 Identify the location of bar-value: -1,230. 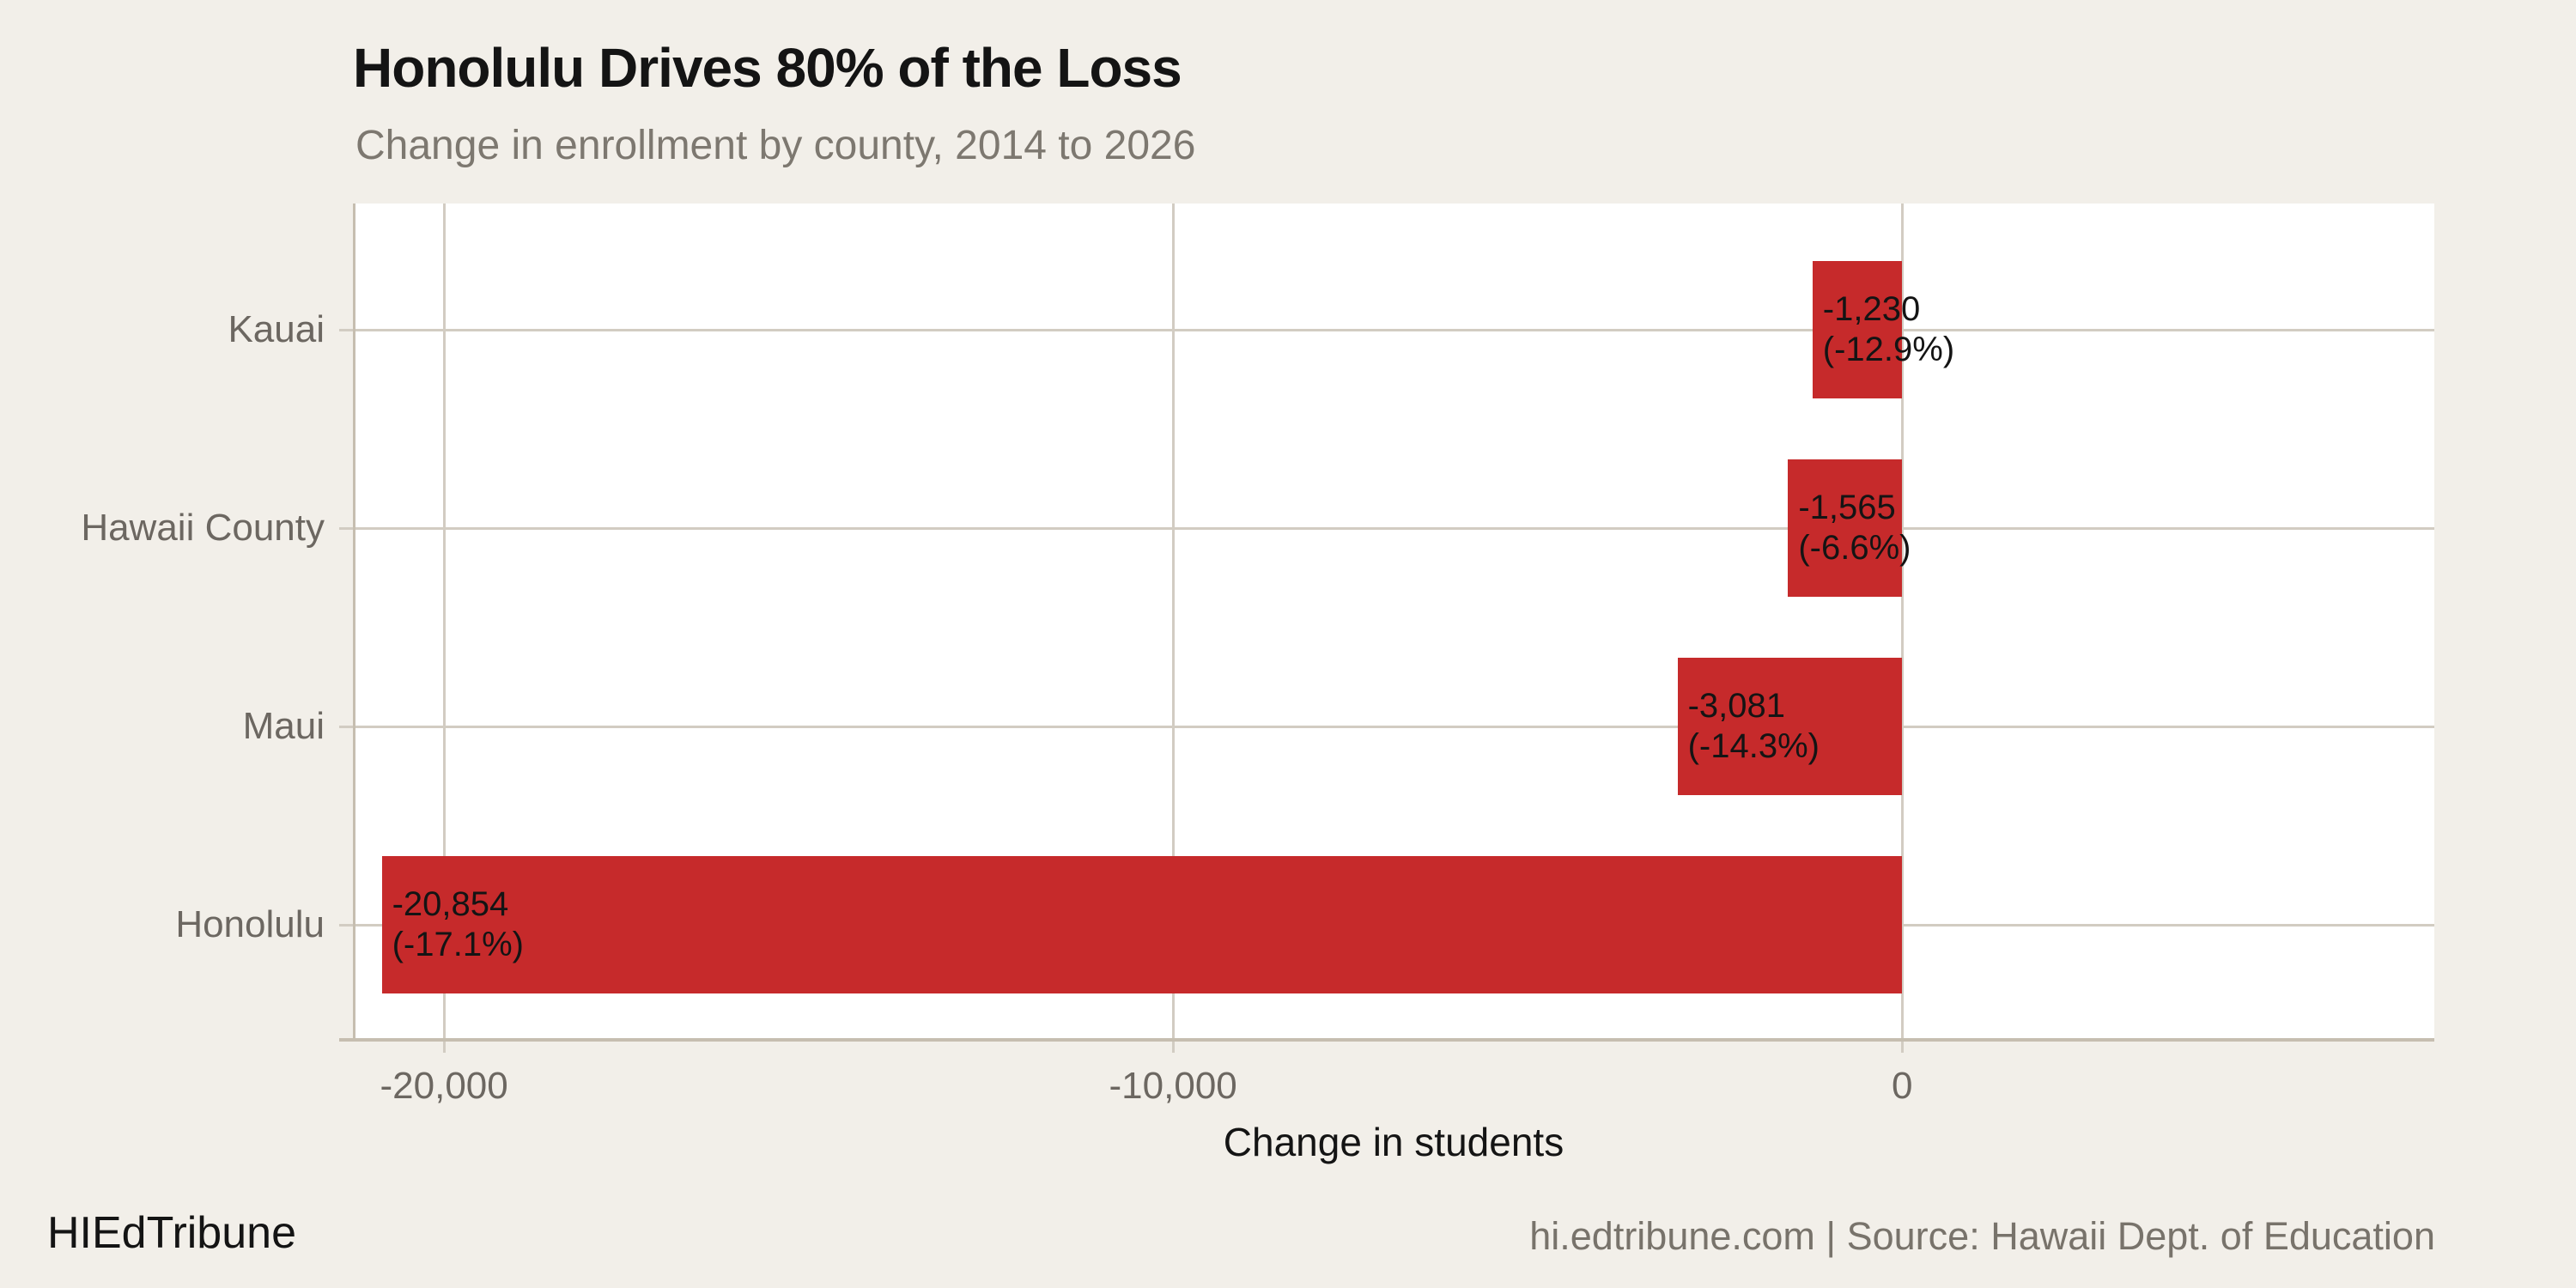
(1872, 309).